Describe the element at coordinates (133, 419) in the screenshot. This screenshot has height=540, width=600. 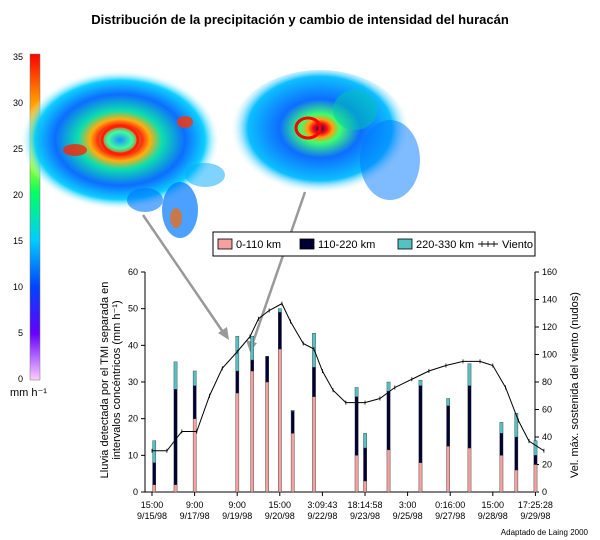
I see `y-tick-label: 20` at that location.